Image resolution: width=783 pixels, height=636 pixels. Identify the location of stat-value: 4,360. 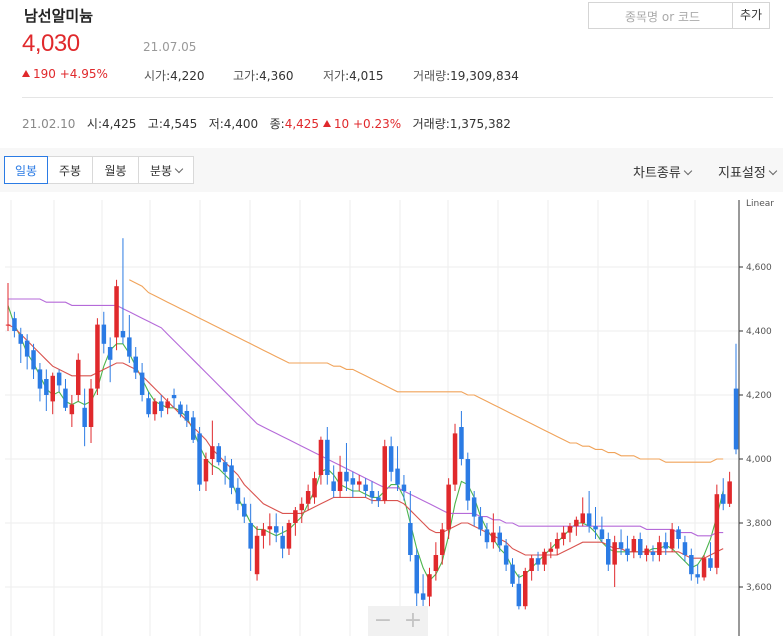
(276, 76).